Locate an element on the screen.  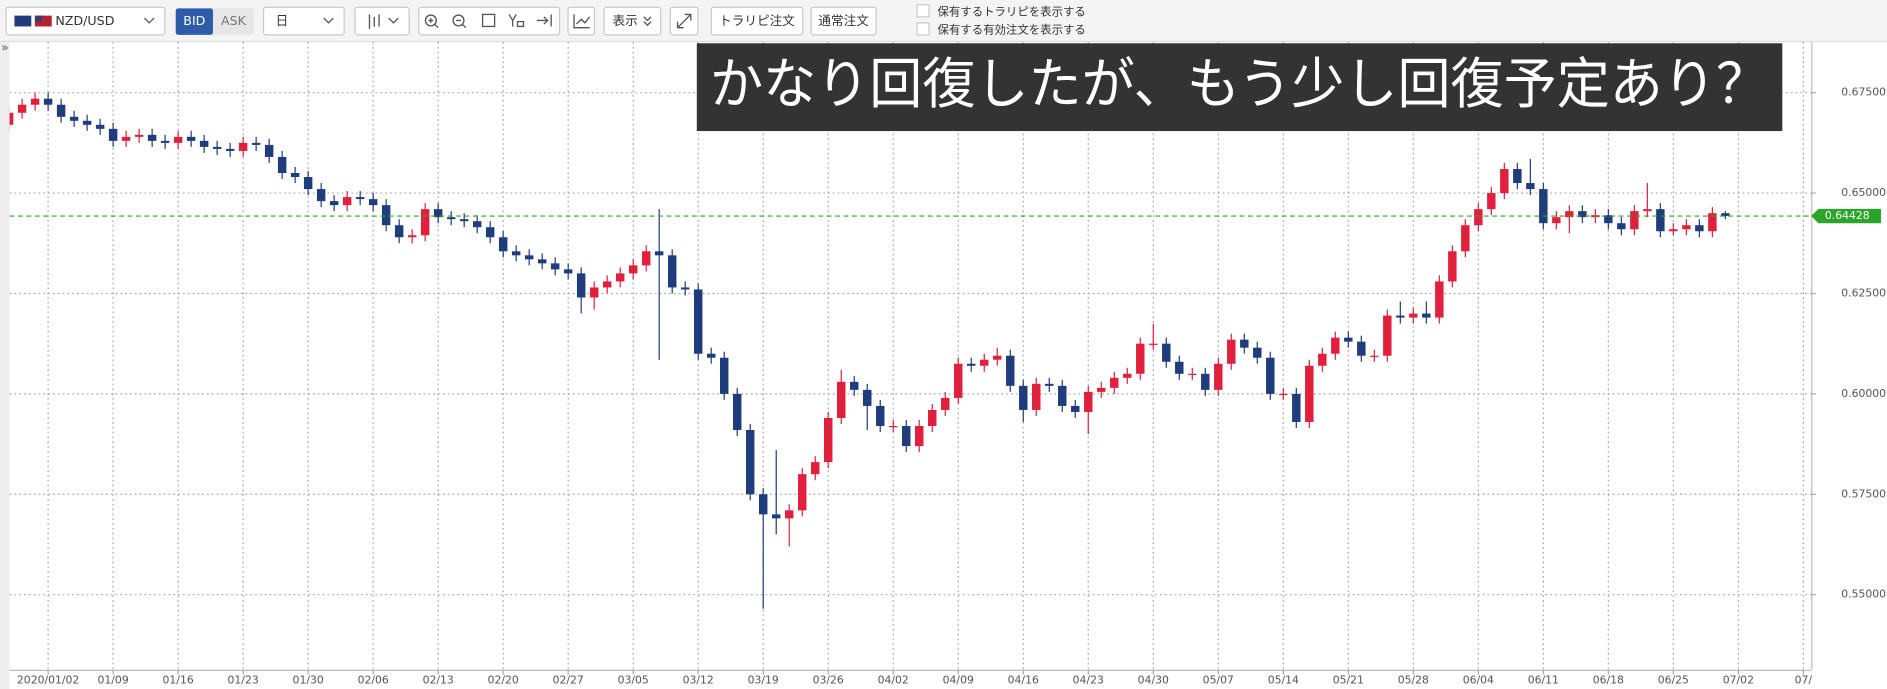
normal-order: 通常注文 is located at coordinates (843, 20).